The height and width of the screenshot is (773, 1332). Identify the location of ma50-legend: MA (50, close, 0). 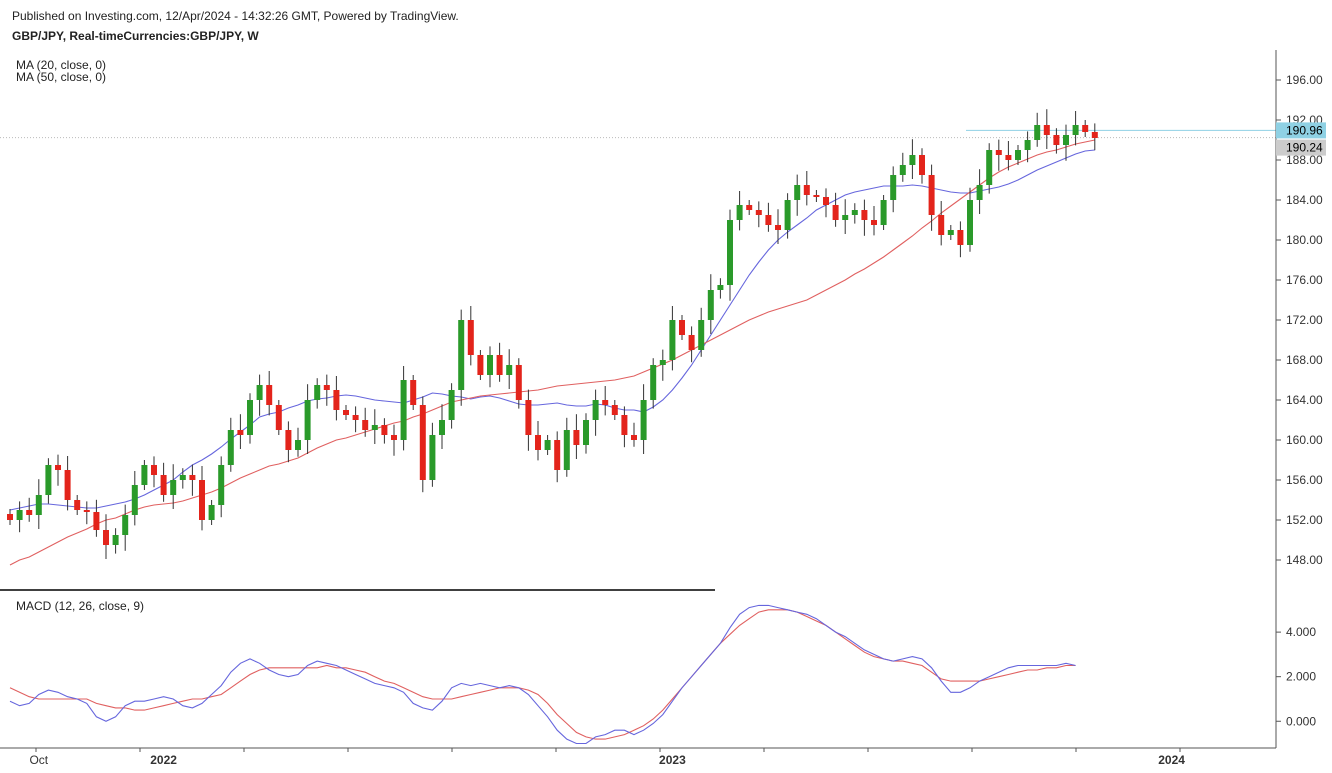
(61, 77).